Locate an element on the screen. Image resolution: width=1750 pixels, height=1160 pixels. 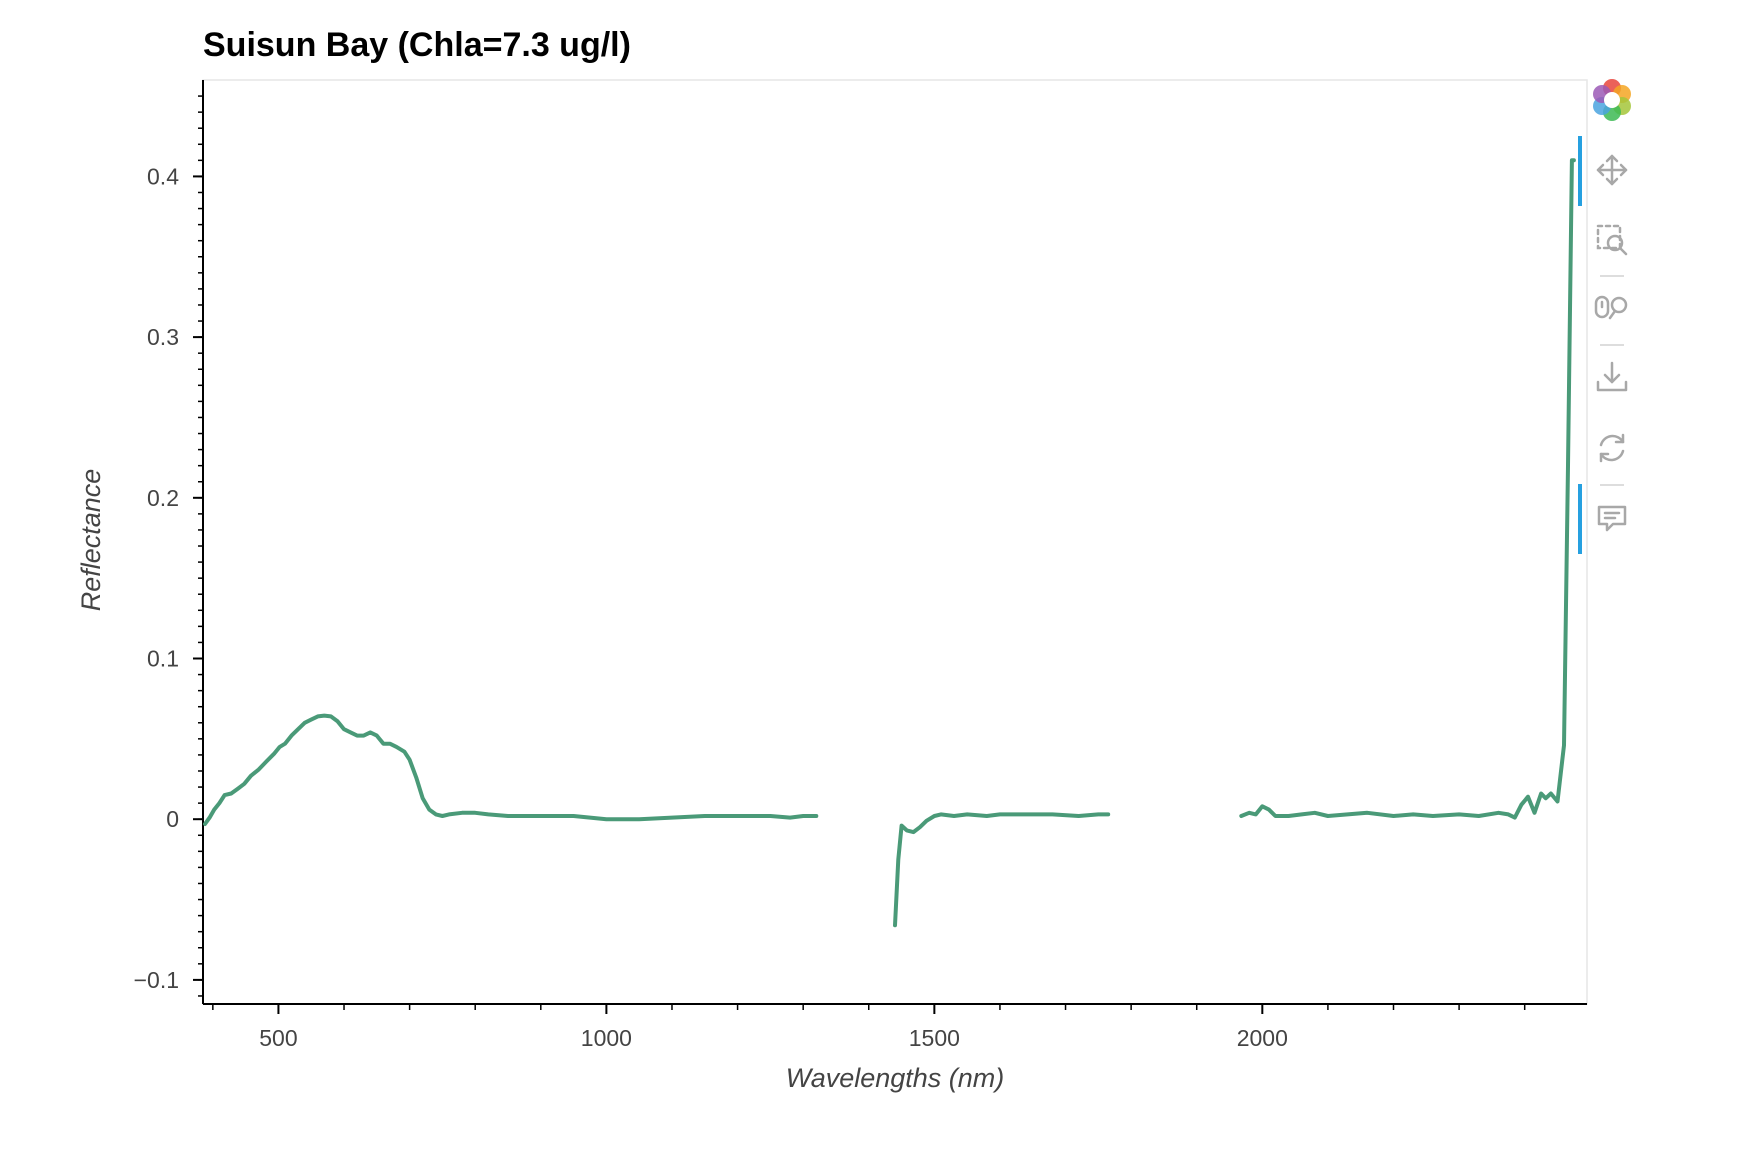
pan-active-indicator is located at coordinates (1580, 171).